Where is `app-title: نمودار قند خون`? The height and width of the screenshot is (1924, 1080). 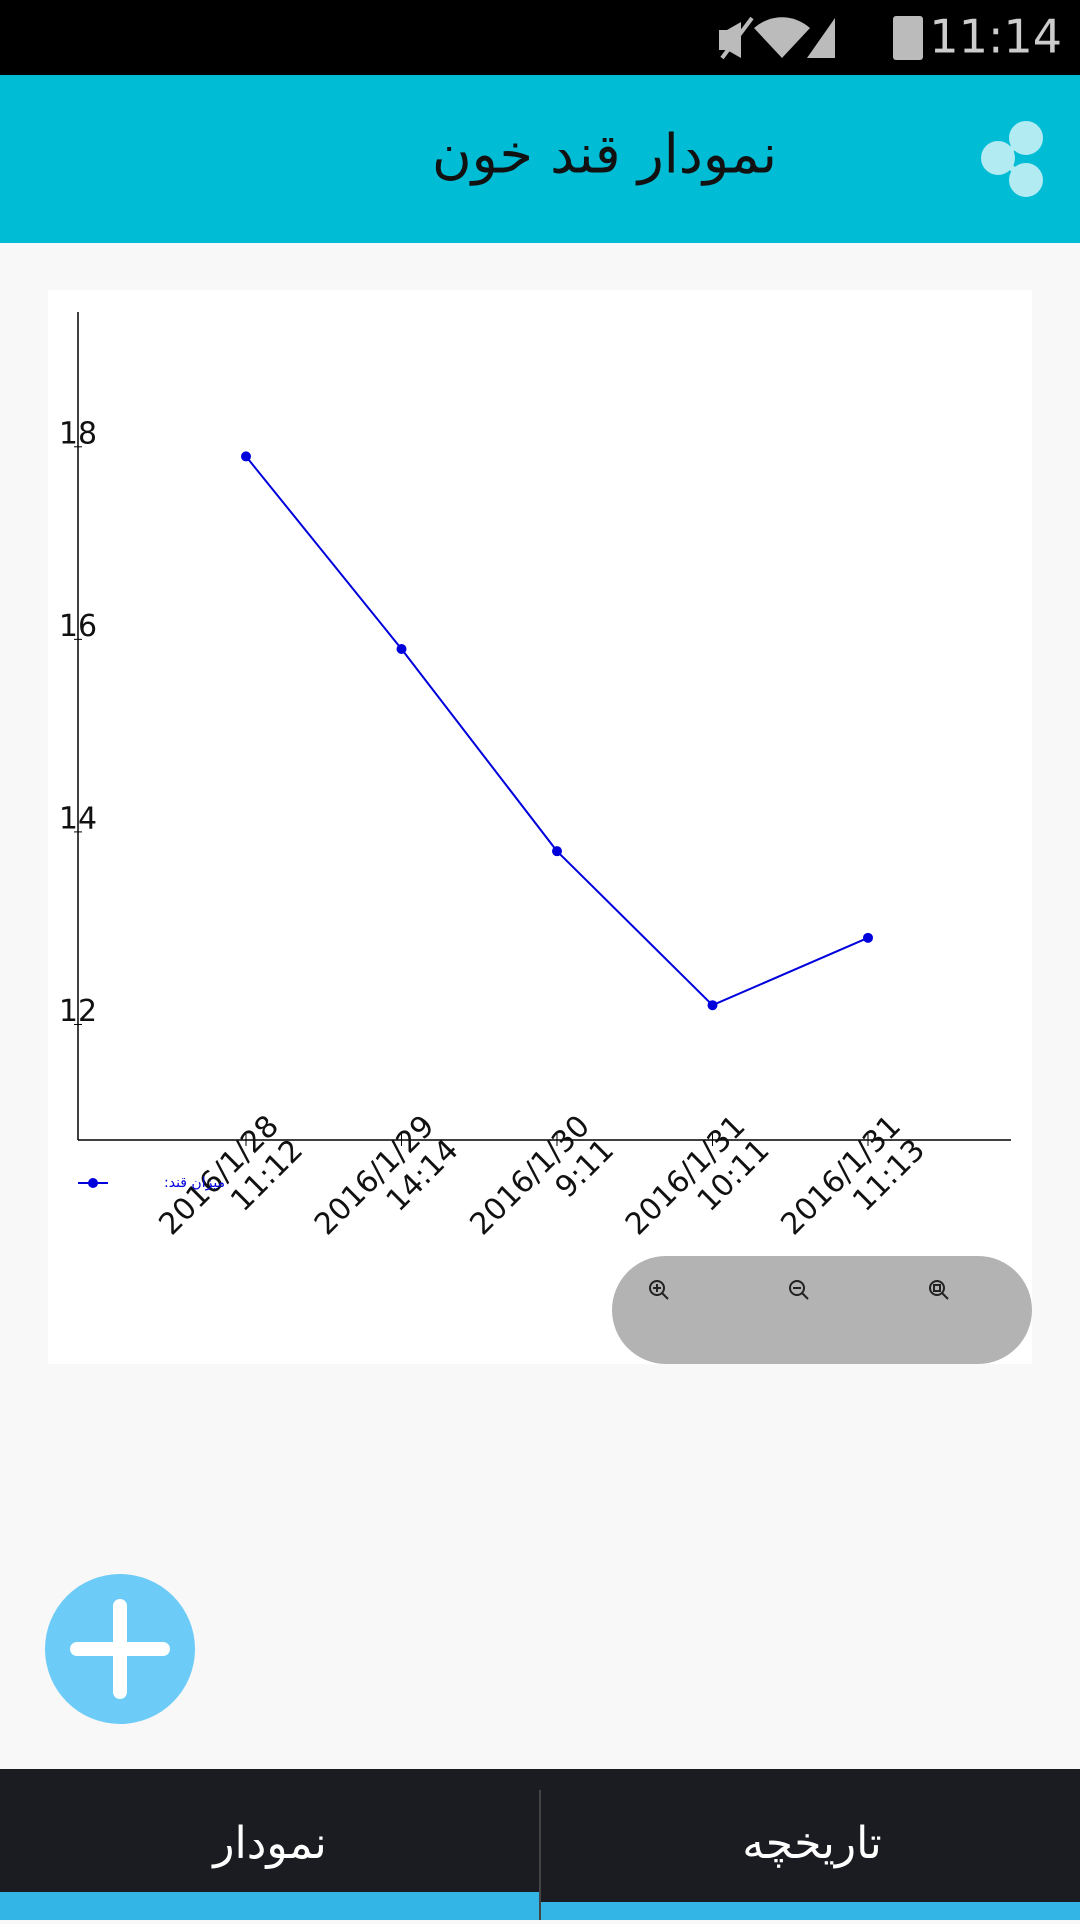 app-title: نمودار قند خون is located at coordinates (604, 154).